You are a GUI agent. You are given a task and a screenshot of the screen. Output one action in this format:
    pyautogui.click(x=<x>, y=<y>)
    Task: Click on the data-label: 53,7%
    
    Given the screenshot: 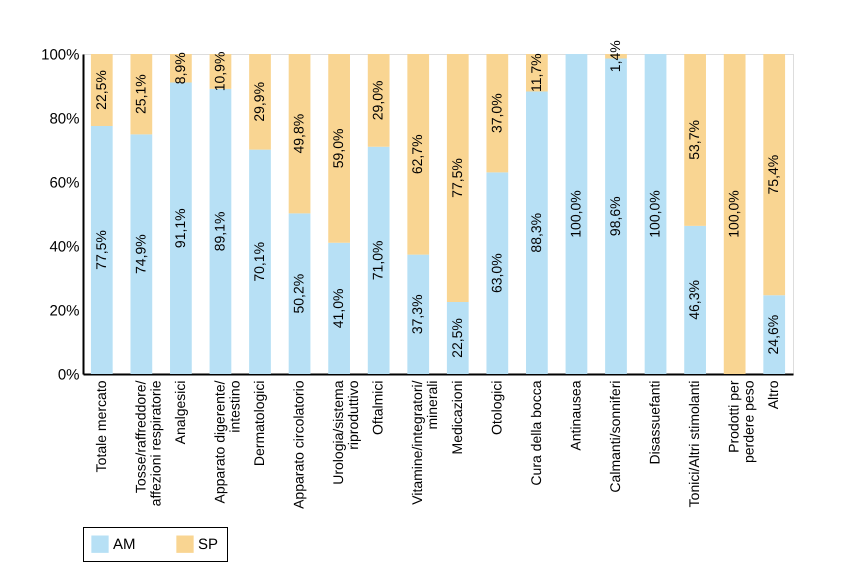 What is the action you would take?
    pyautogui.click(x=694, y=140)
    